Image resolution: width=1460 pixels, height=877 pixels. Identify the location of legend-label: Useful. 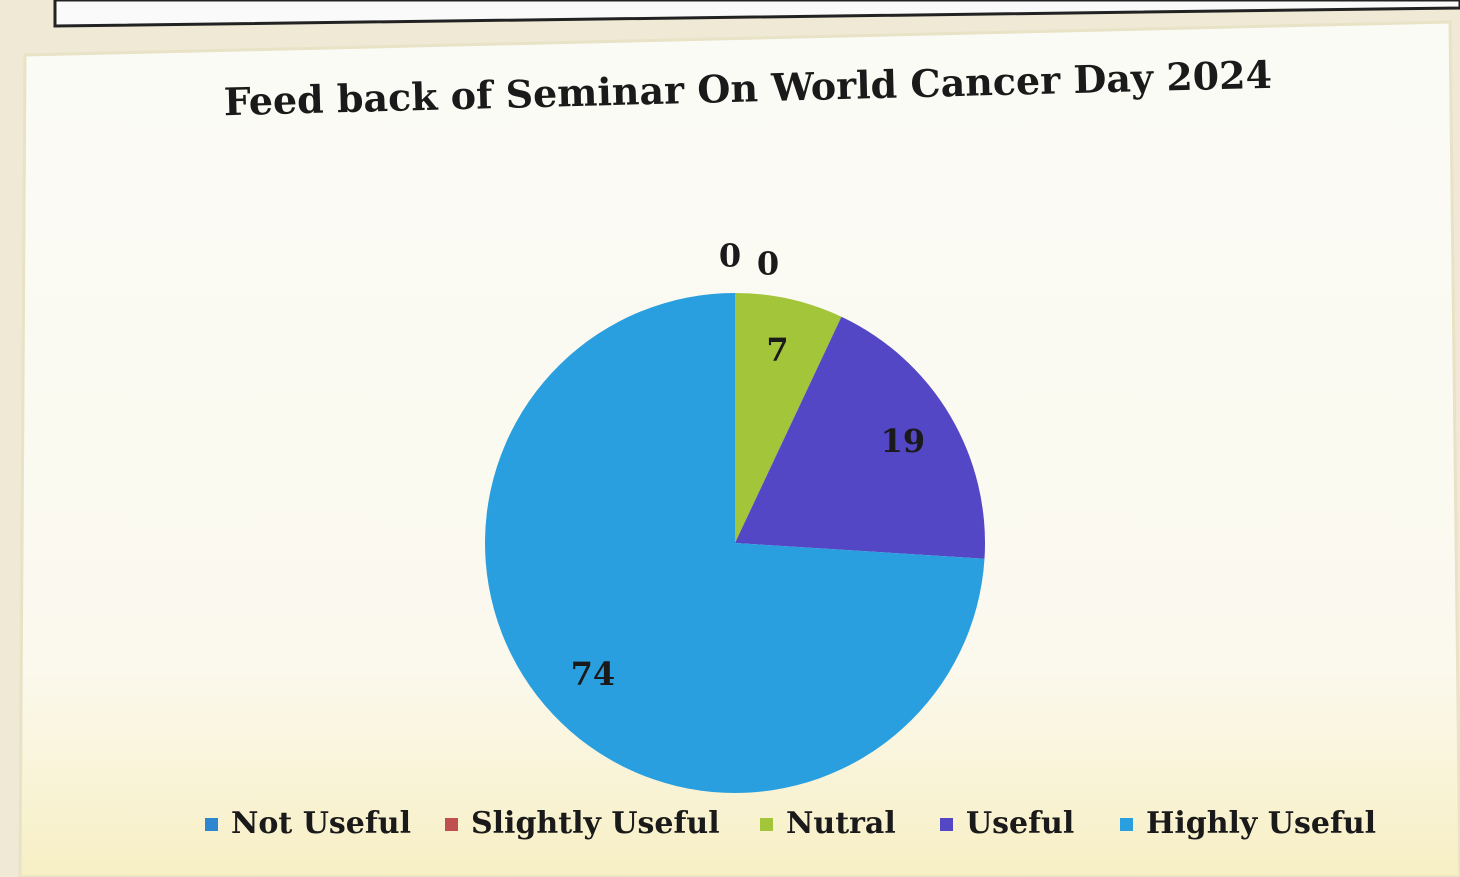
(1020, 823).